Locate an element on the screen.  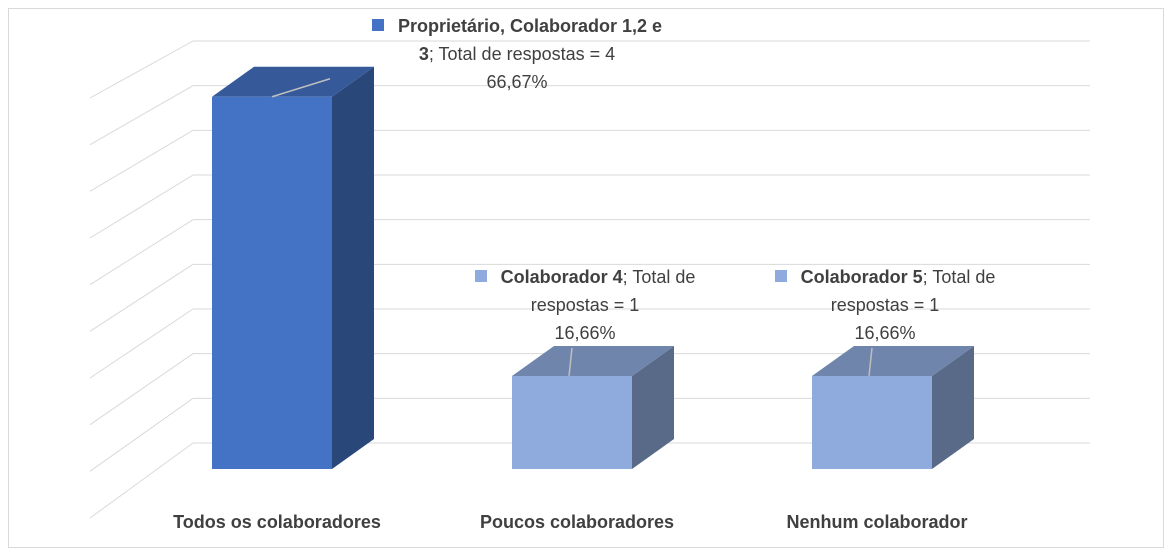
x-tick-label: Todos os colaboradores is located at coordinates (277, 522).